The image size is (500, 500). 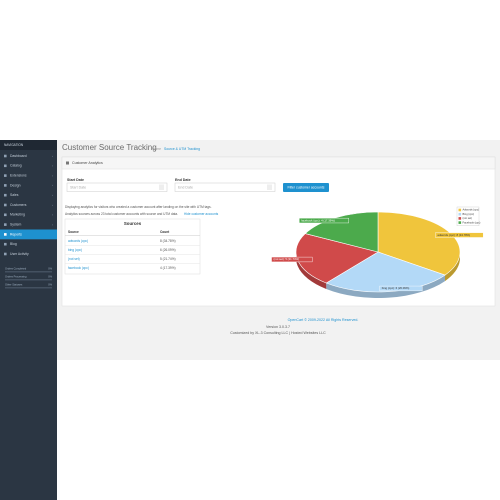 I want to click on menu-item: Reports, so click(x=16, y=234).